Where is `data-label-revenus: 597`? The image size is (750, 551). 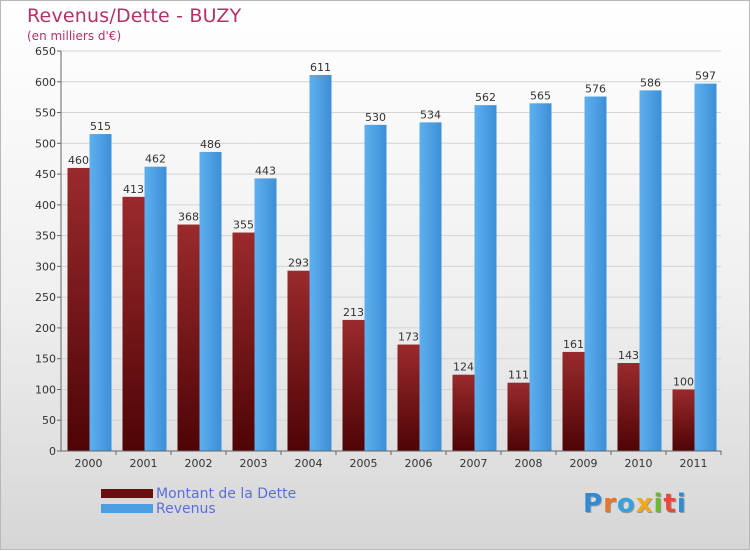 data-label-revenus: 597 is located at coordinates (705, 76).